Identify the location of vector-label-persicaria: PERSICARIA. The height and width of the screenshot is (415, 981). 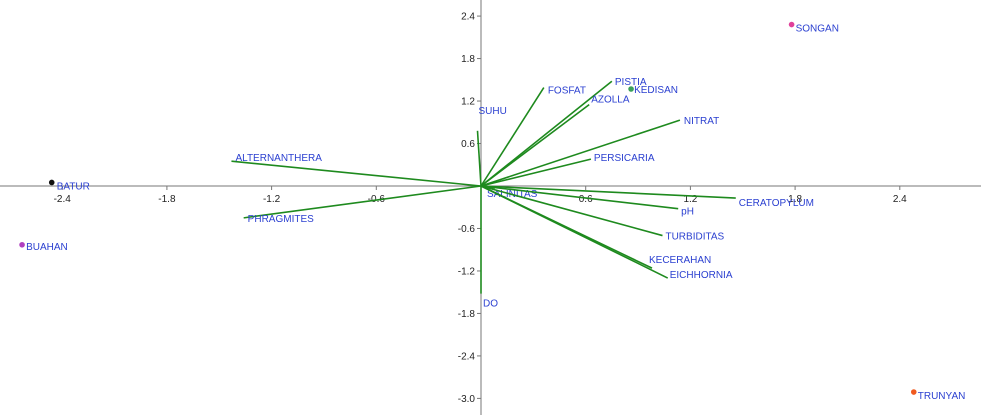
(624, 158).